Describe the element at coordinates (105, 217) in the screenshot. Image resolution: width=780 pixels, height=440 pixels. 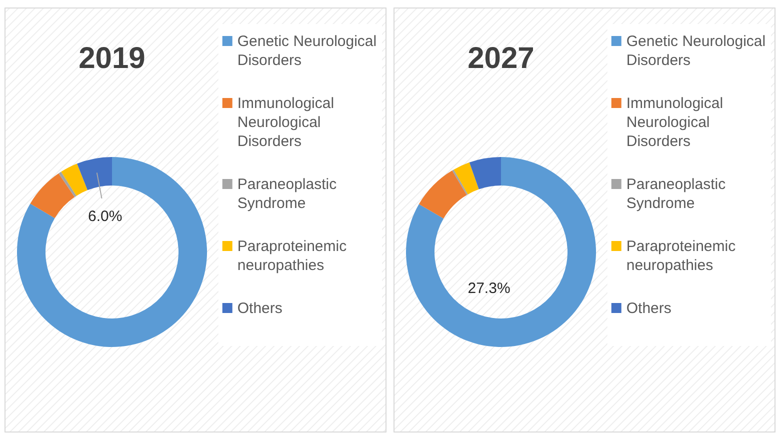
I see `data-label: 6.0%` at that location.